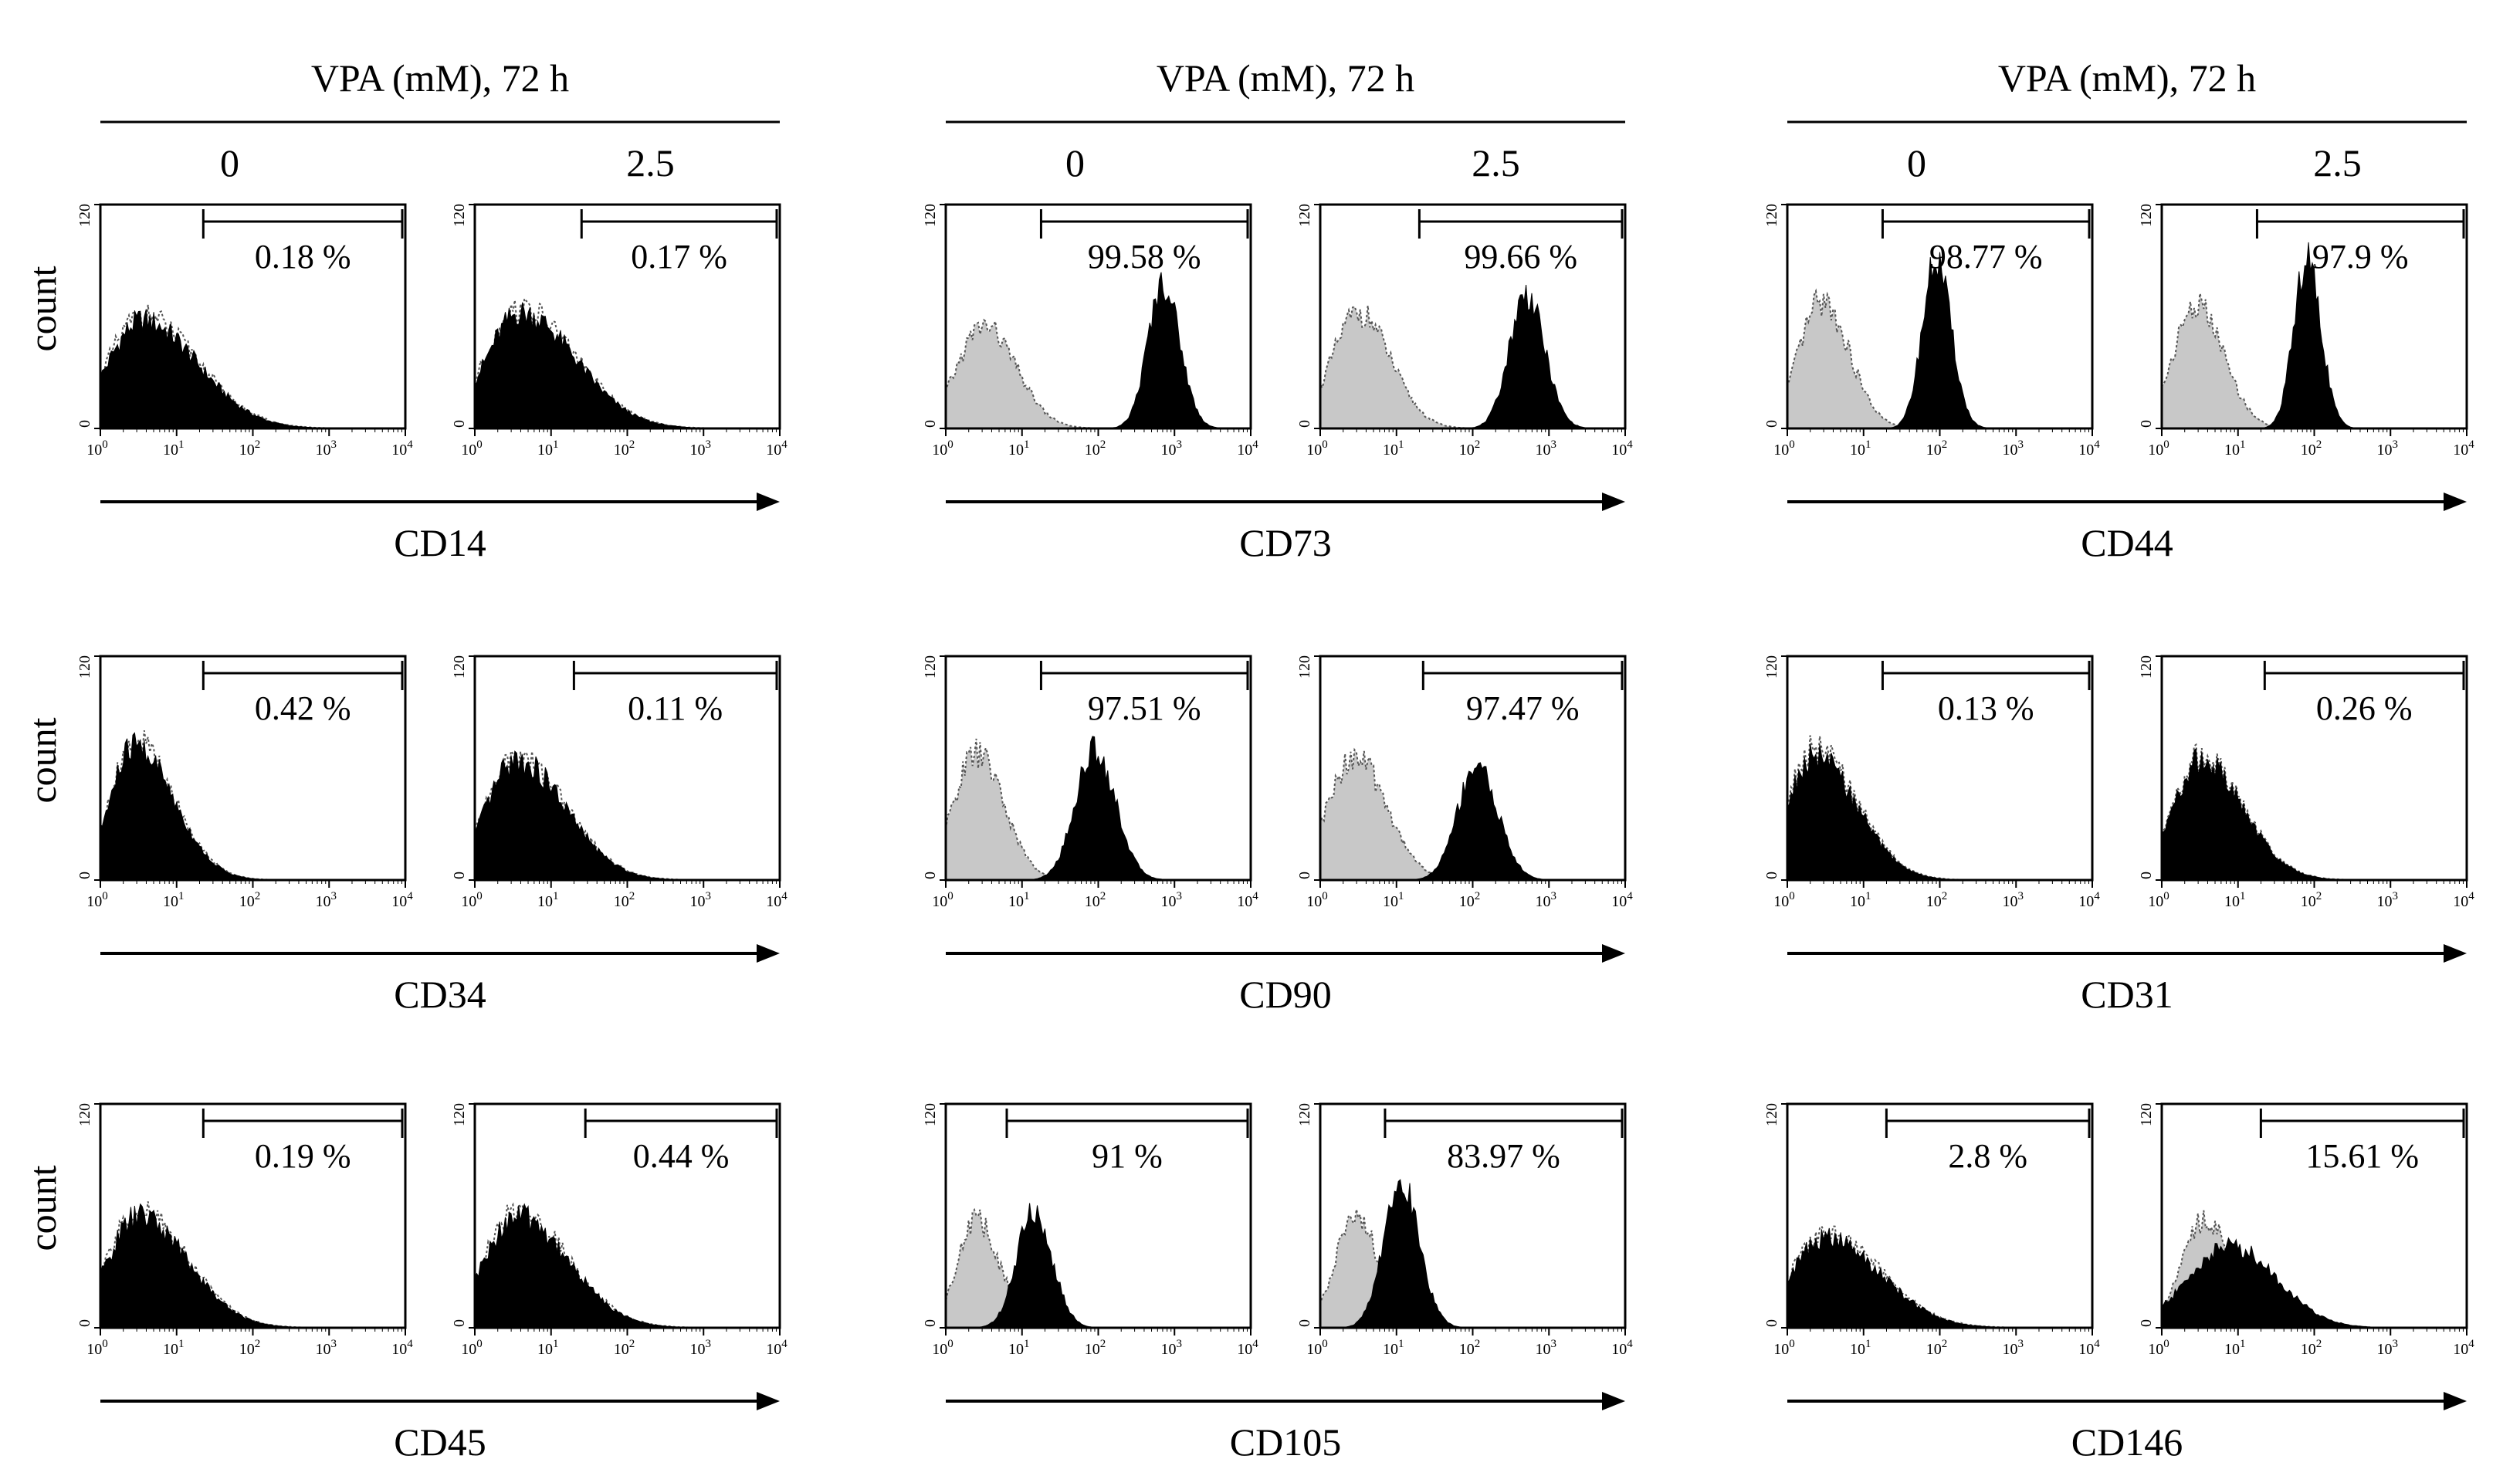 This screenshot has width=2520, height=1476. I want to click on gate-percent-label: 0.26 %, so click(2364, 708).